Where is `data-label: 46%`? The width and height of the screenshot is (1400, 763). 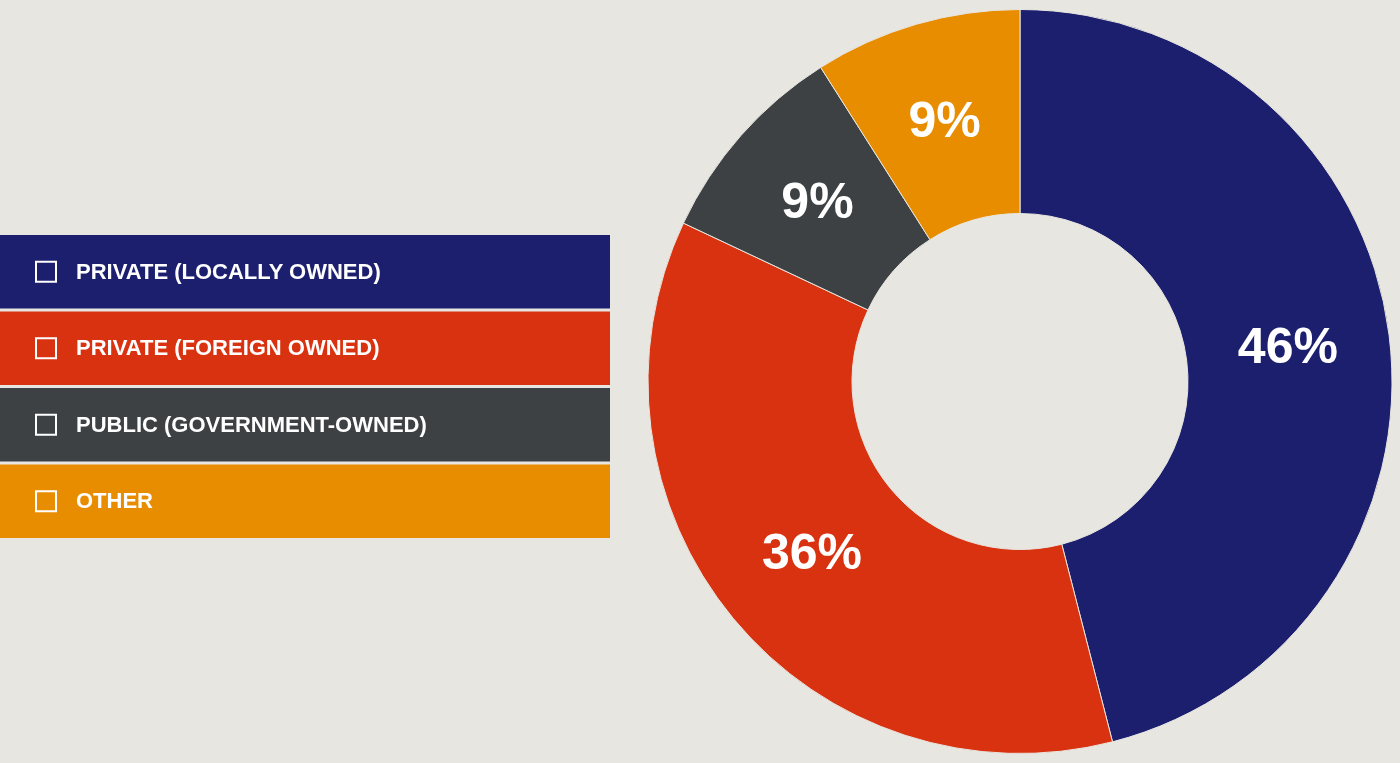
data-label: 46% is located at coordinates (1287, 345).